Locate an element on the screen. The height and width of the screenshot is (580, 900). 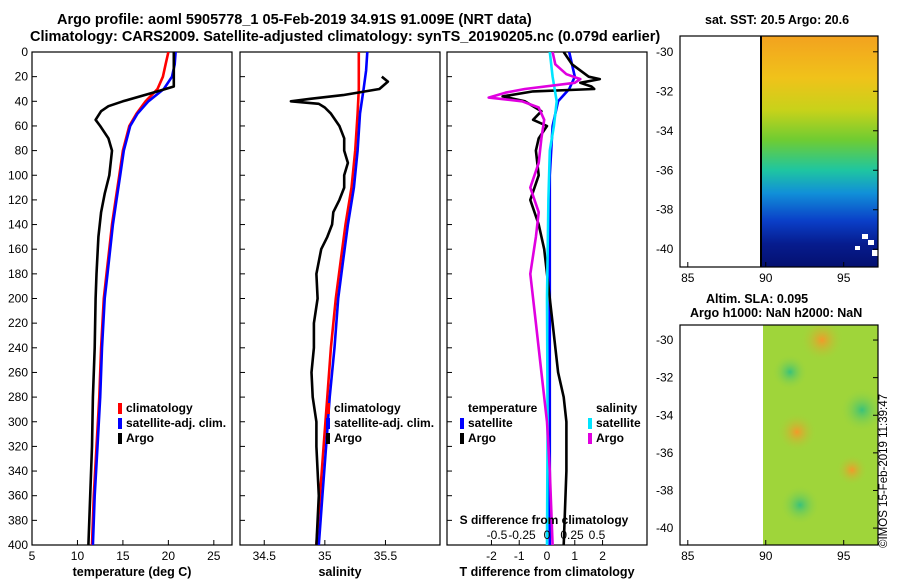
x-tick-label: 1 is located at coordinates (574, 556).